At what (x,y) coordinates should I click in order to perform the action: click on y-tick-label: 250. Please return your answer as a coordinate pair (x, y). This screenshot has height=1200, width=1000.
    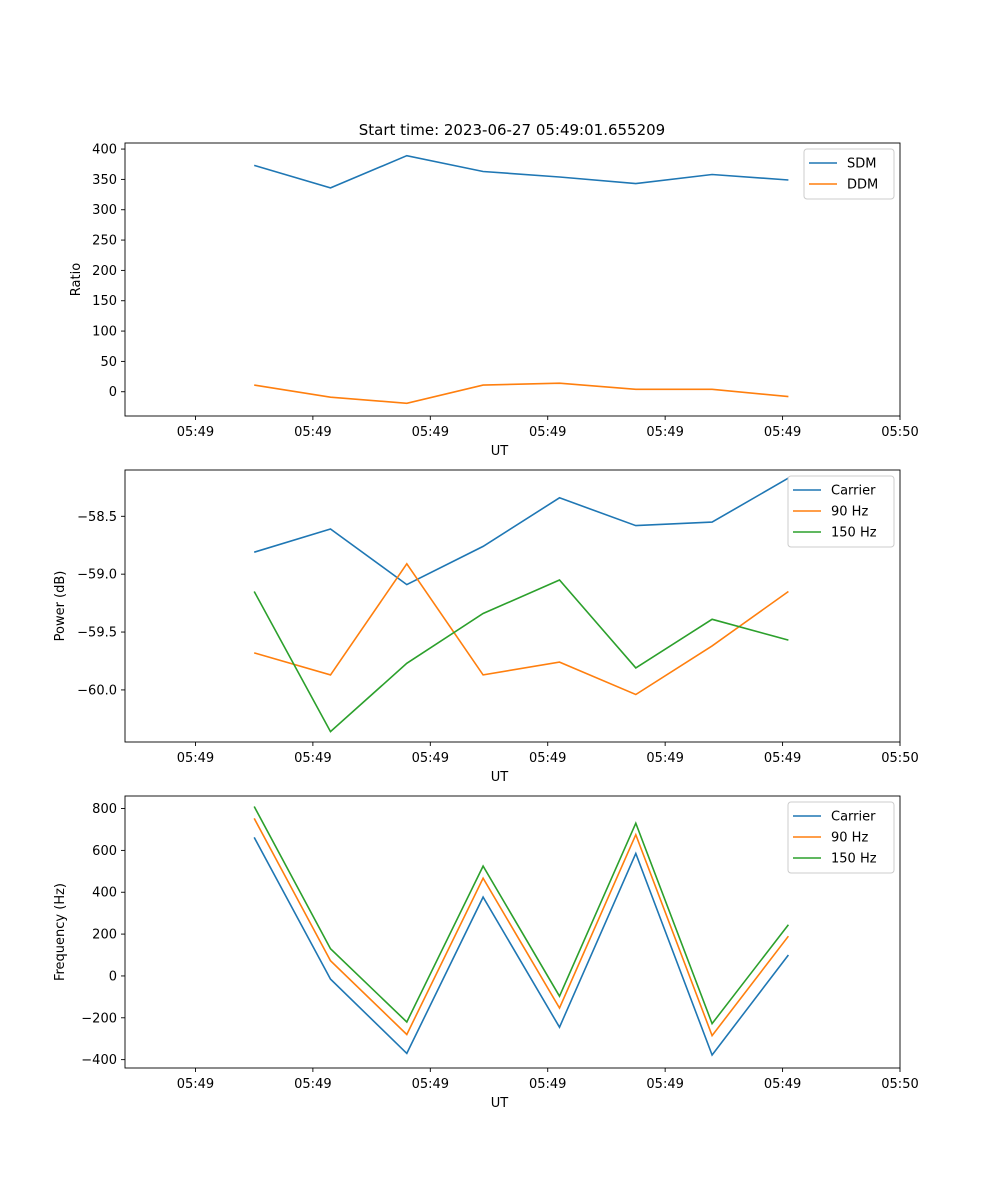
    Looking at the image, I should click on (104, 241).